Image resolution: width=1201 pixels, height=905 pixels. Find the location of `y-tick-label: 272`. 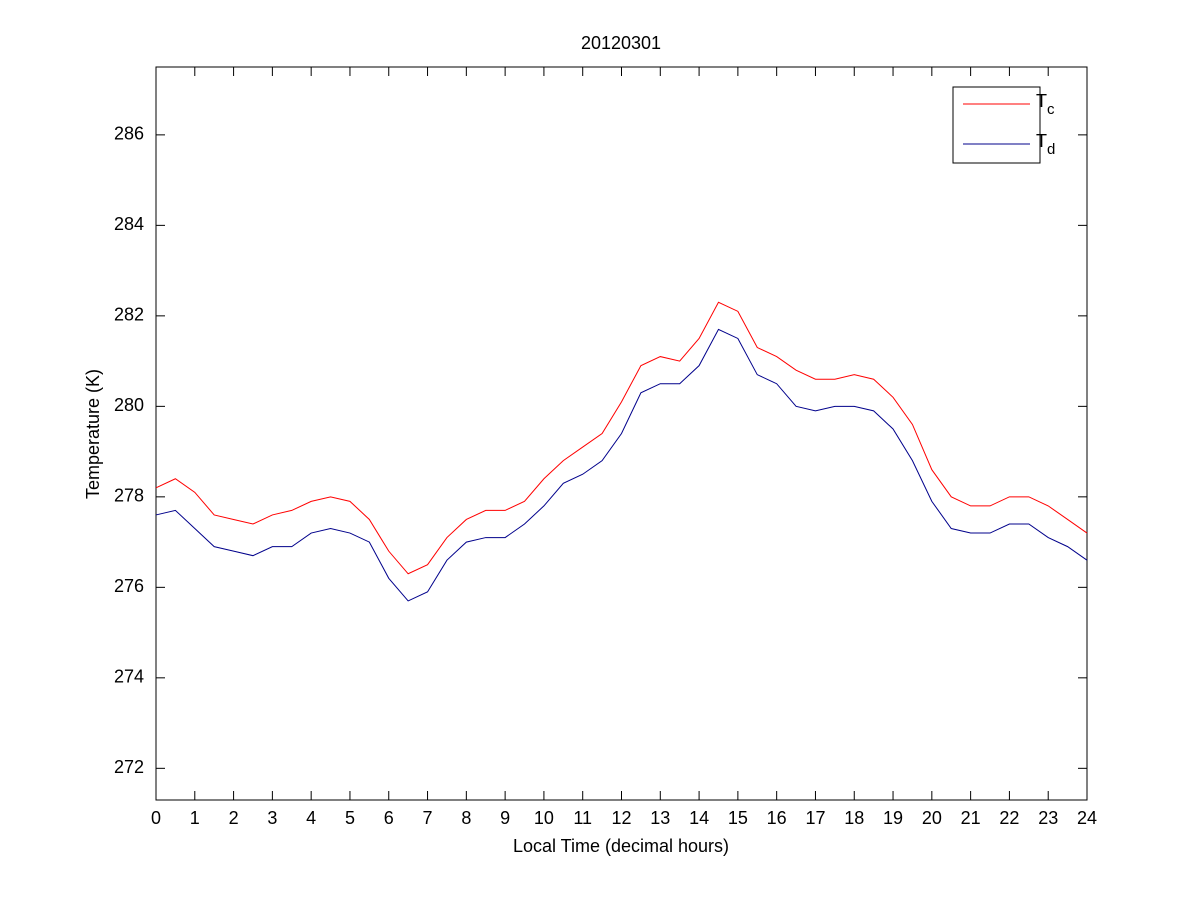

y-tick-label: 272 is located at coordinates (129, 767).